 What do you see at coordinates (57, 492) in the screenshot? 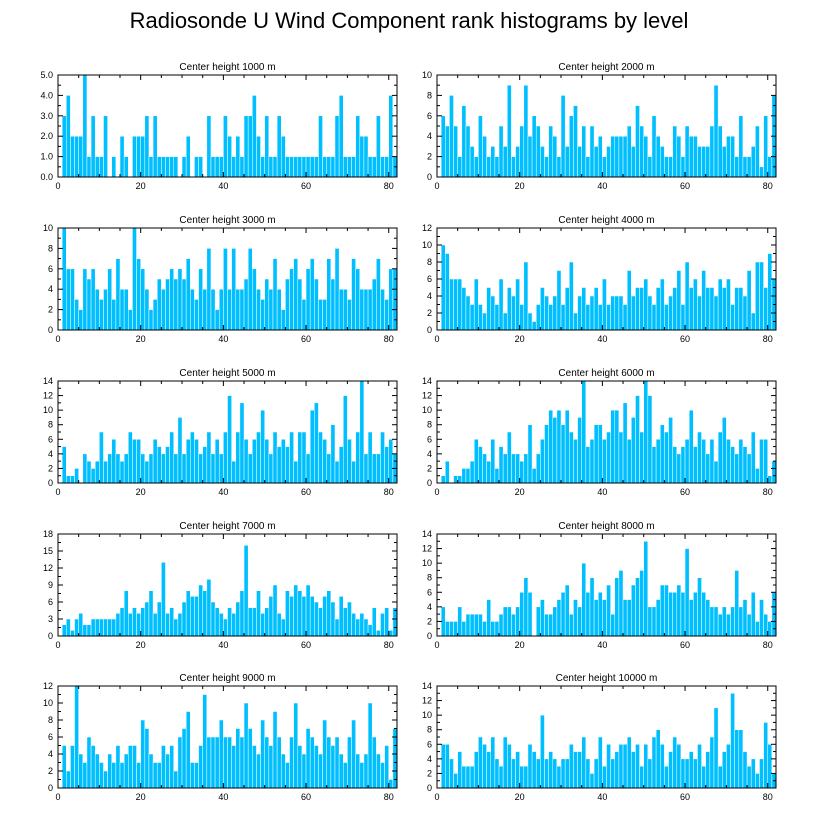
I see `x-tick-label: 0` at bounding box center [57, 492].